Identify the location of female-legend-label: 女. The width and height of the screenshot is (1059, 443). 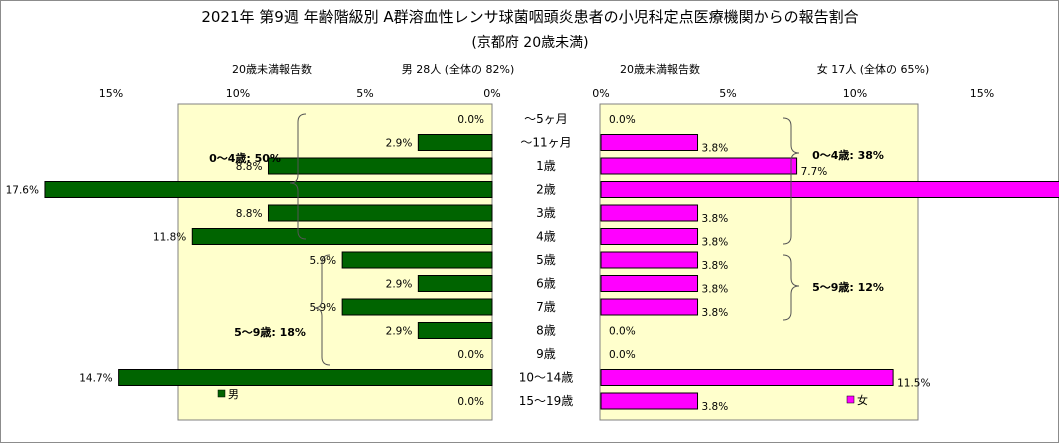
(862, 400).